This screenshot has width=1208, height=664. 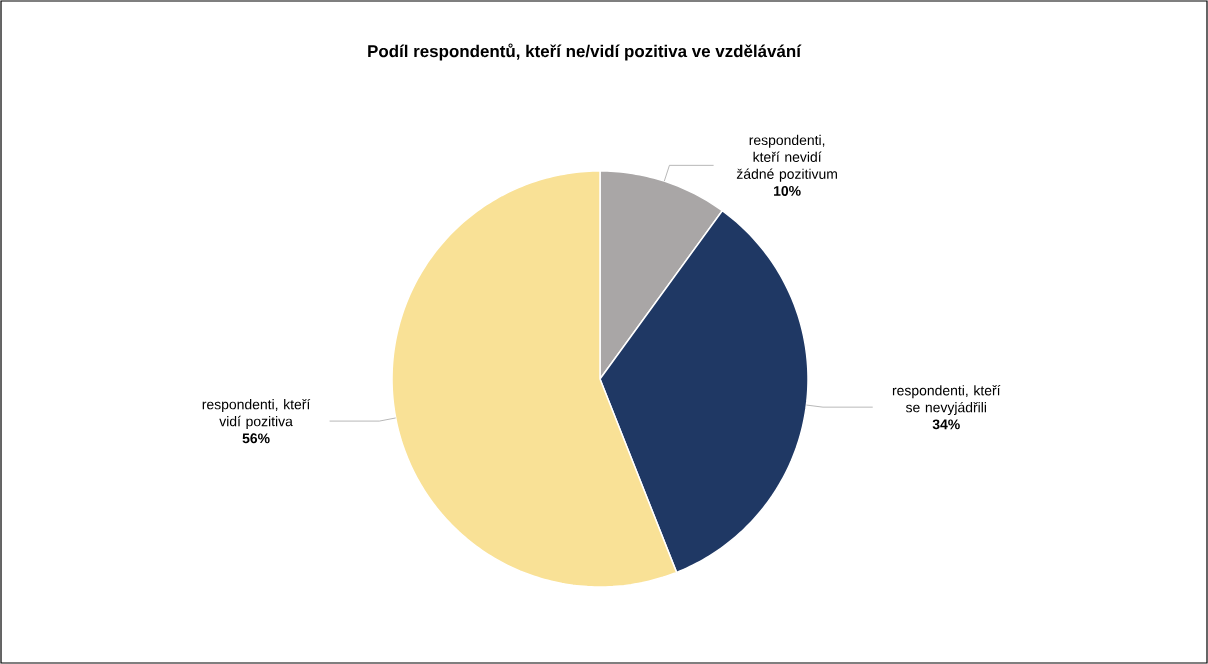 I want to click on data-label: 34%, so click(x=946, y=424).